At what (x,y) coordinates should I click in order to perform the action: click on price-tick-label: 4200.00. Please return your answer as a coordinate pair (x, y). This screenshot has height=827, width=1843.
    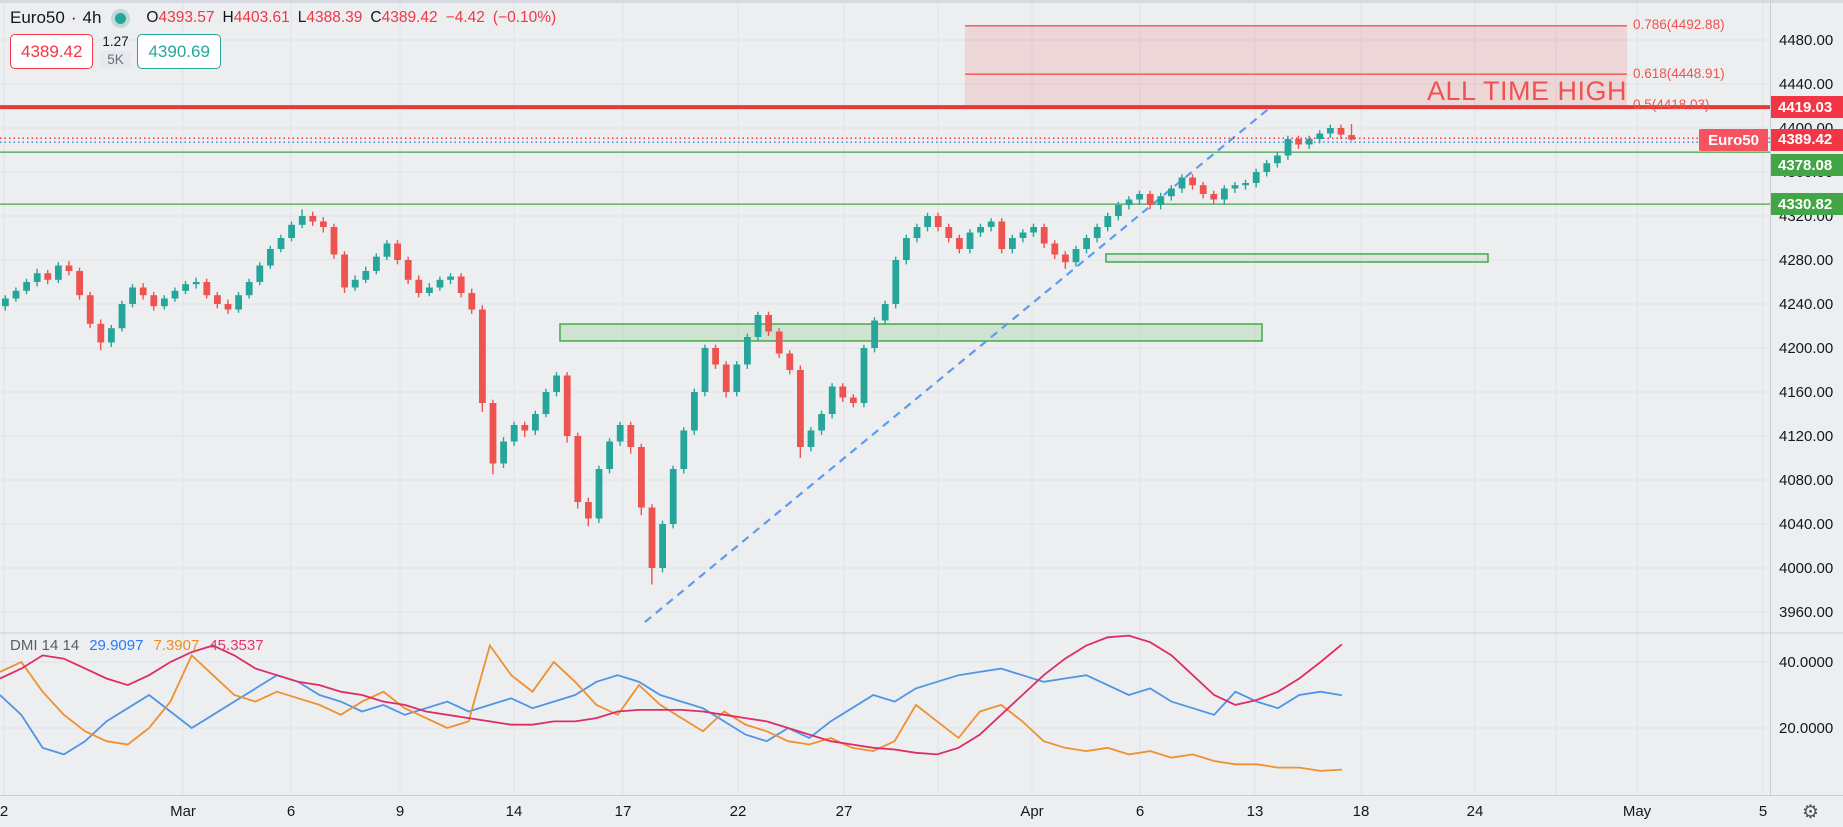
    Looking at the image, I should click on (1806, 348).